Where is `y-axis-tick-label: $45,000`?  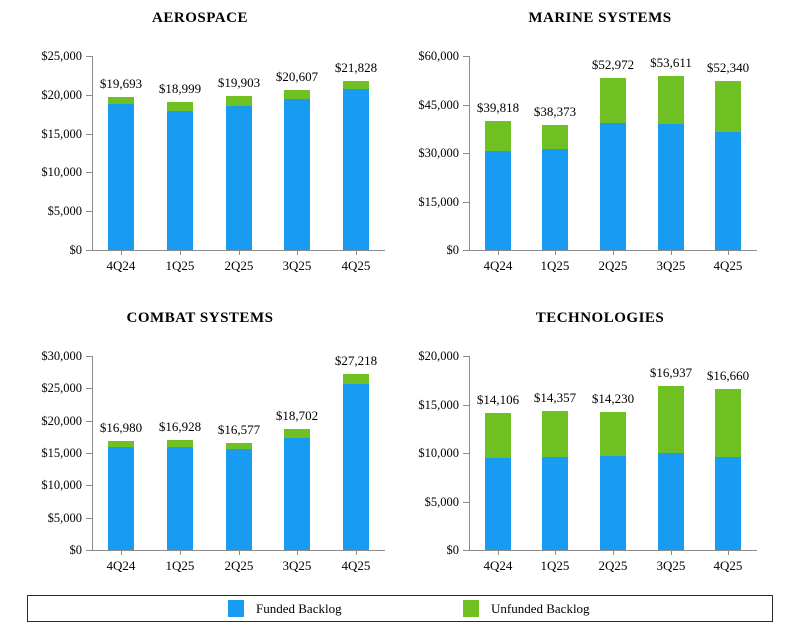
y-axis-tick-label: $45,000 is located at coordinates (438, 105).